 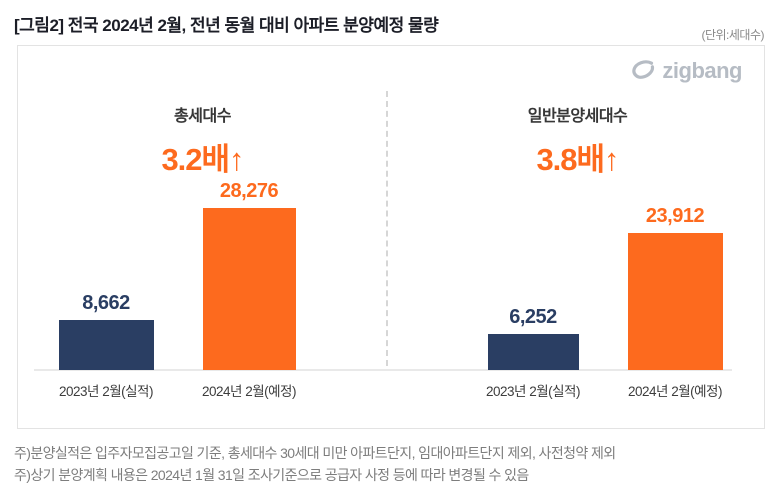 What do you see at coordinates (249, 191) in the screenshot?
I see `bar-value-2024-total: 28,276` at bounding box center [249, 191].